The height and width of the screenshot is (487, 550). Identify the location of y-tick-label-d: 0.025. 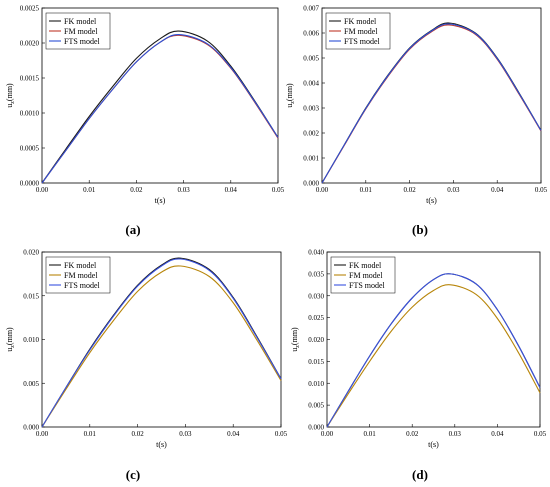
(316, 318).